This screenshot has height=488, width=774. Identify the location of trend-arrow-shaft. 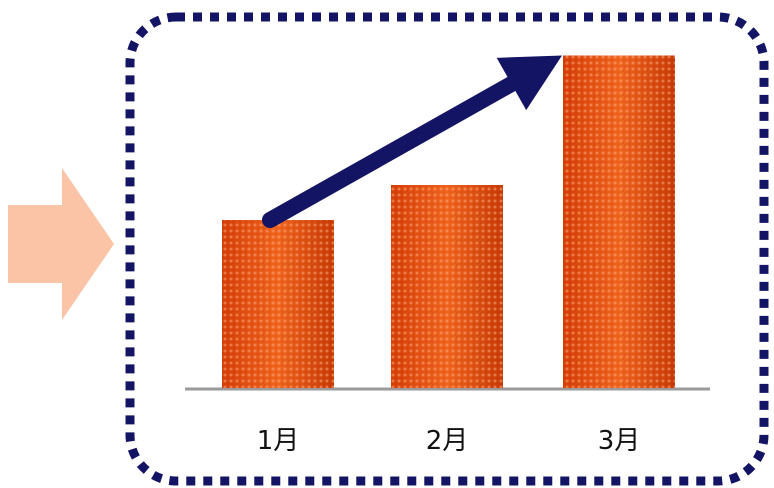
(393, 150).